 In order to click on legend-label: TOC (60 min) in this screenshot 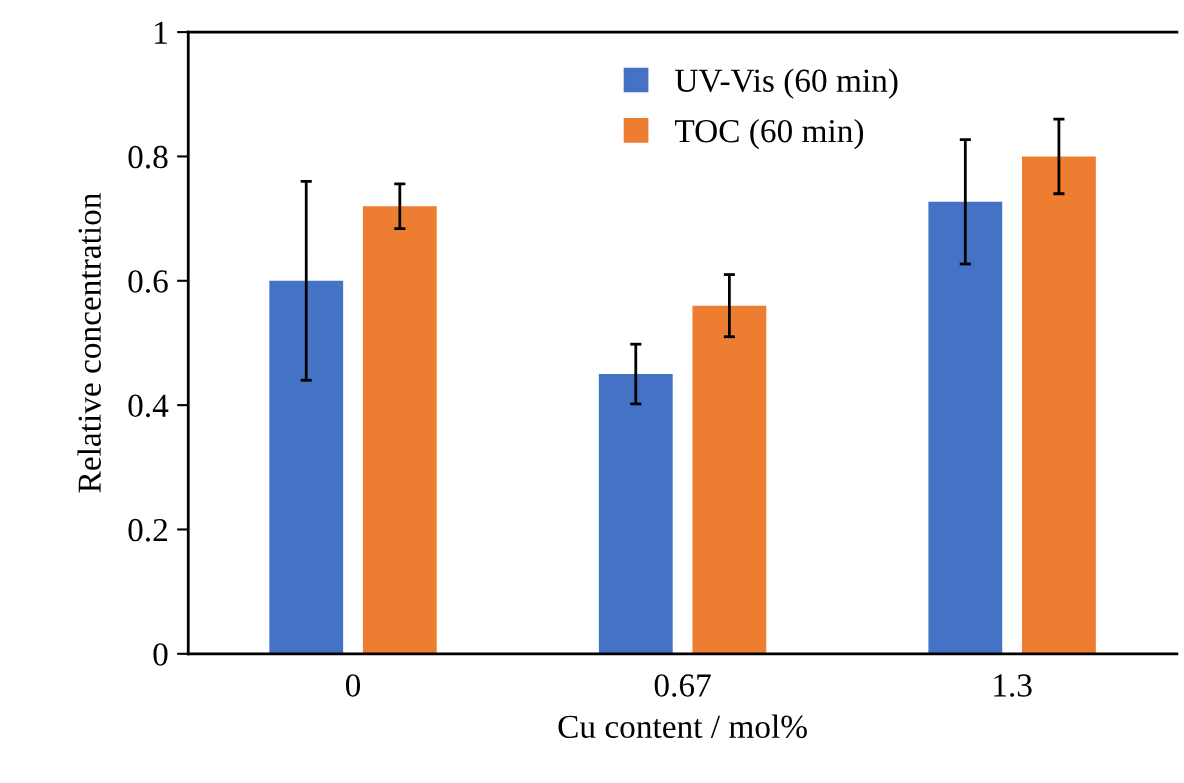, I will do `click(769, 134)`.